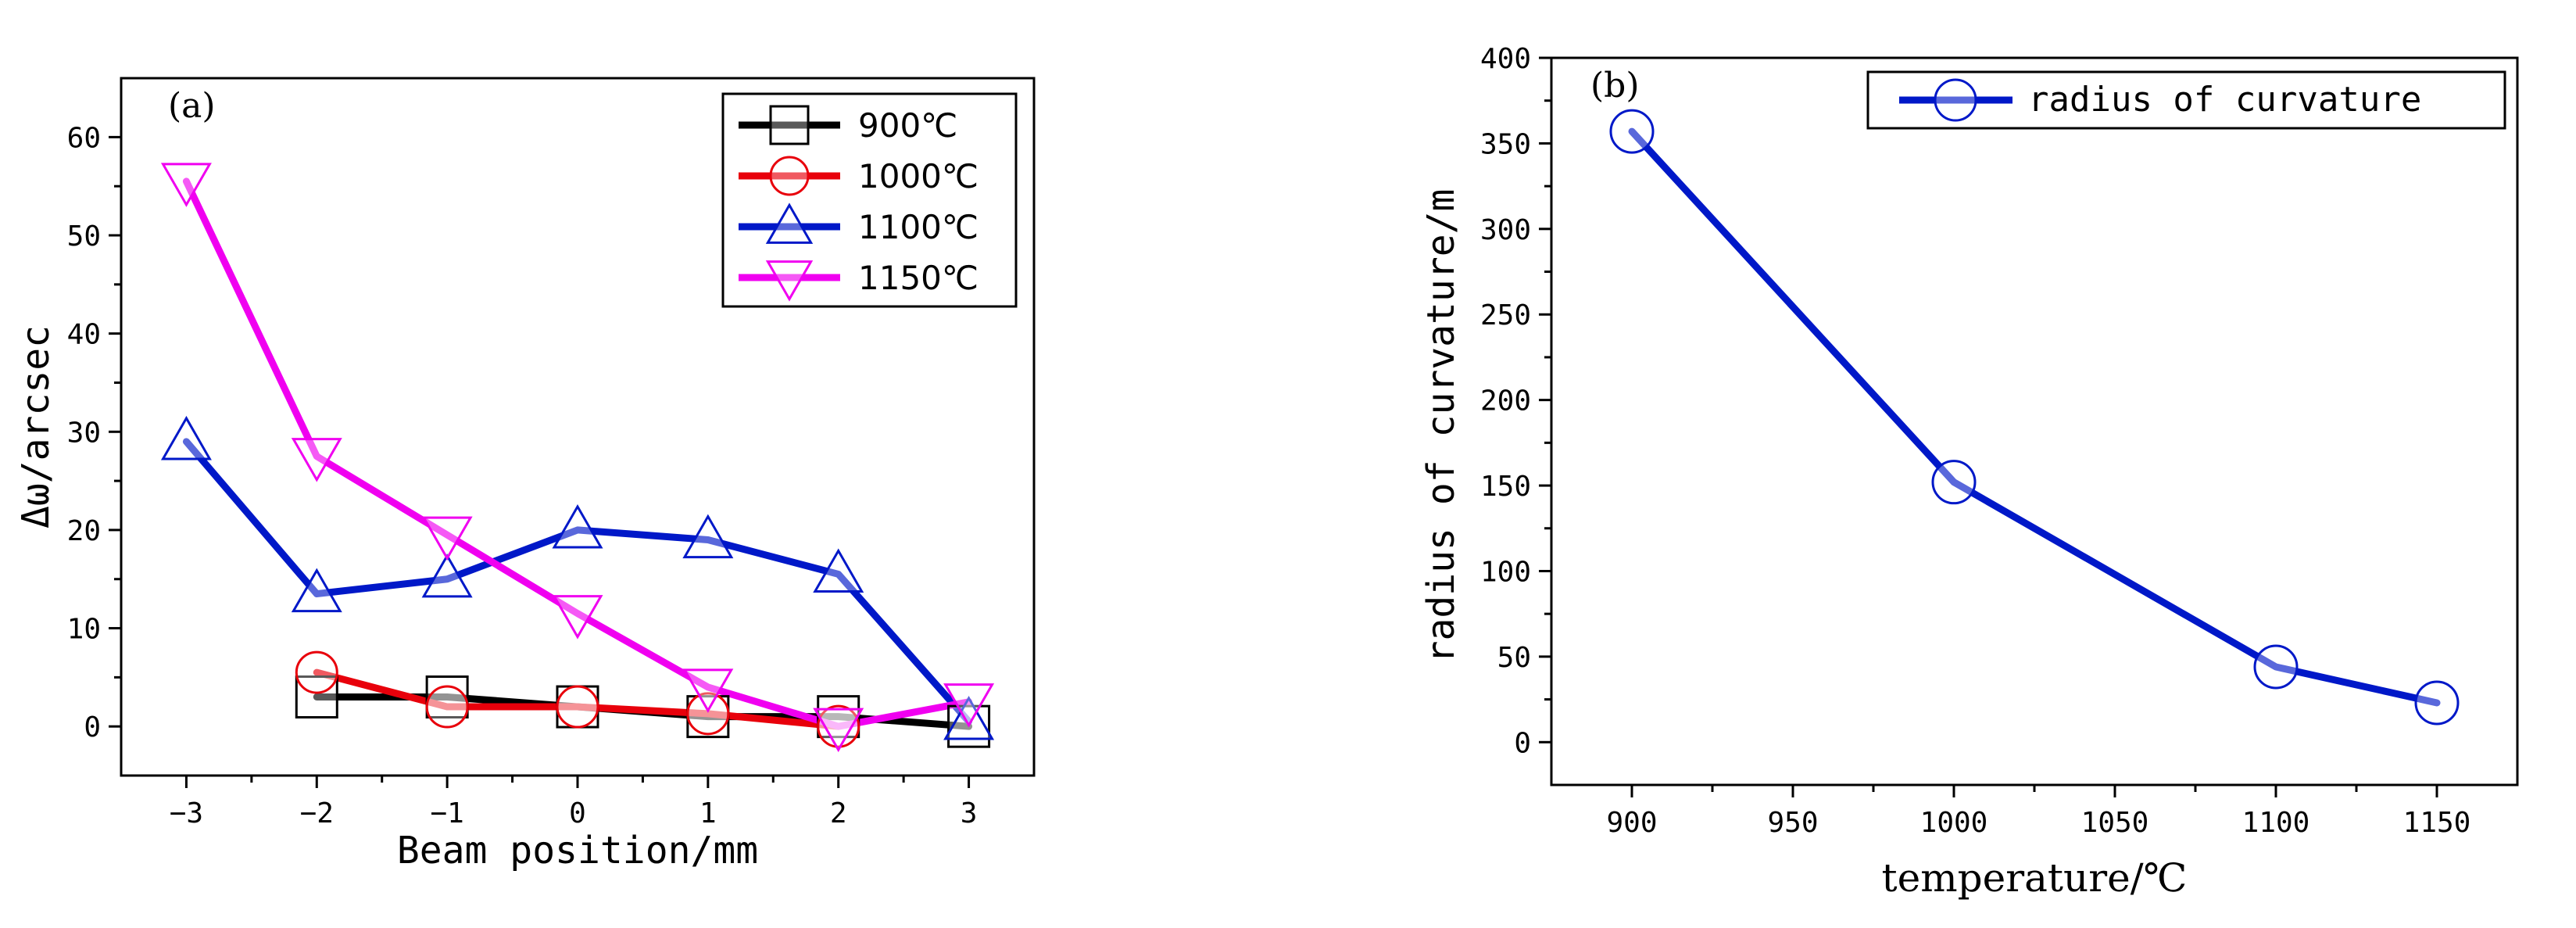 The height and width of the screenshot is (928, 2576). I want to click on legend-label-3: 1150℃, so click(918, 278).